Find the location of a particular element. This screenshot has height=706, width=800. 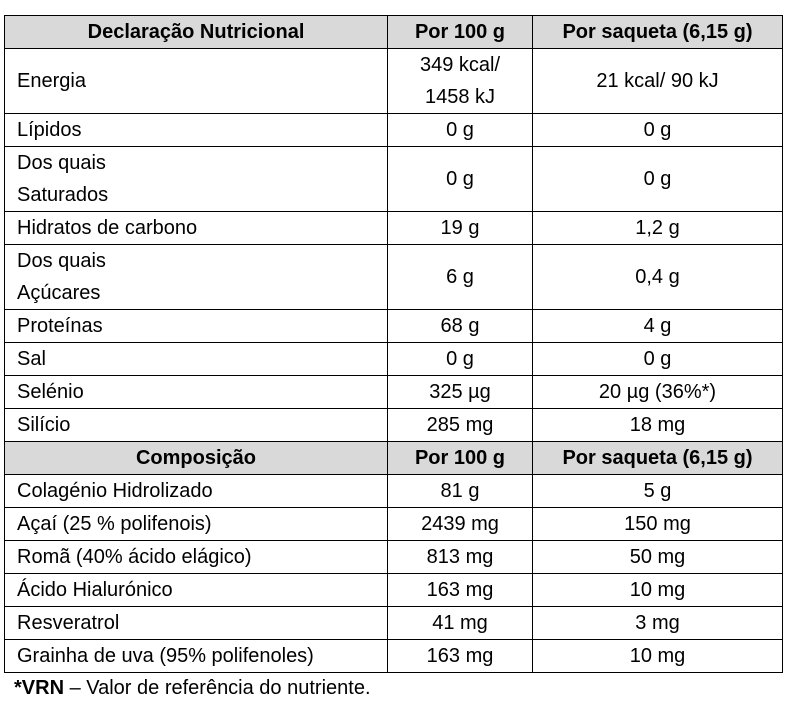

row-label: Ácido Hialurónico is located at coordinates (196, 590).